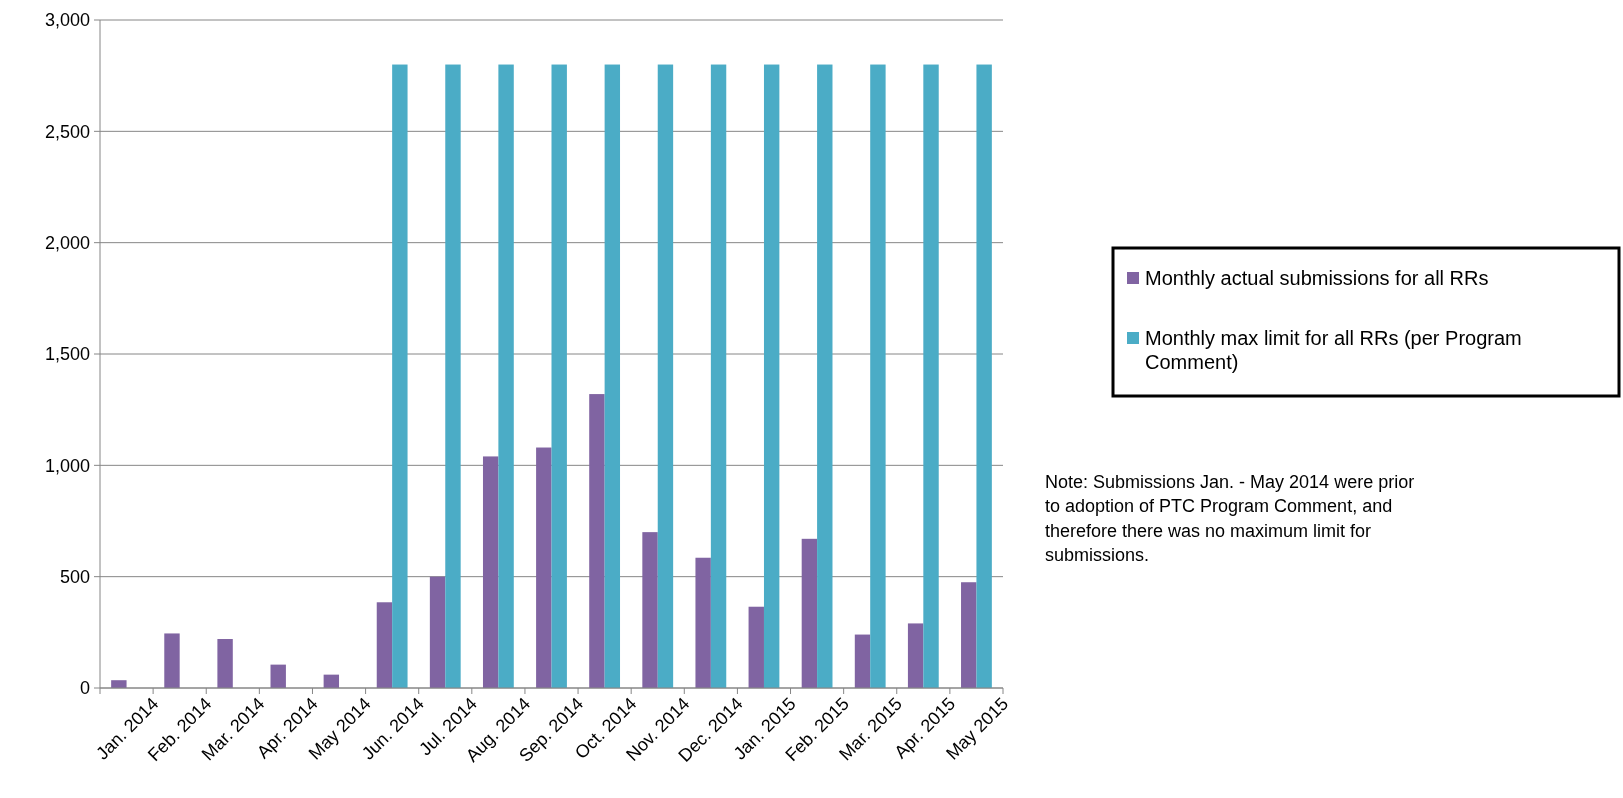  What do you see at coordinates (1317, 278) in the screenshot?
I see `legend-label: Monthly actual submissions for all RRs` at bounding box center [1317, 278].